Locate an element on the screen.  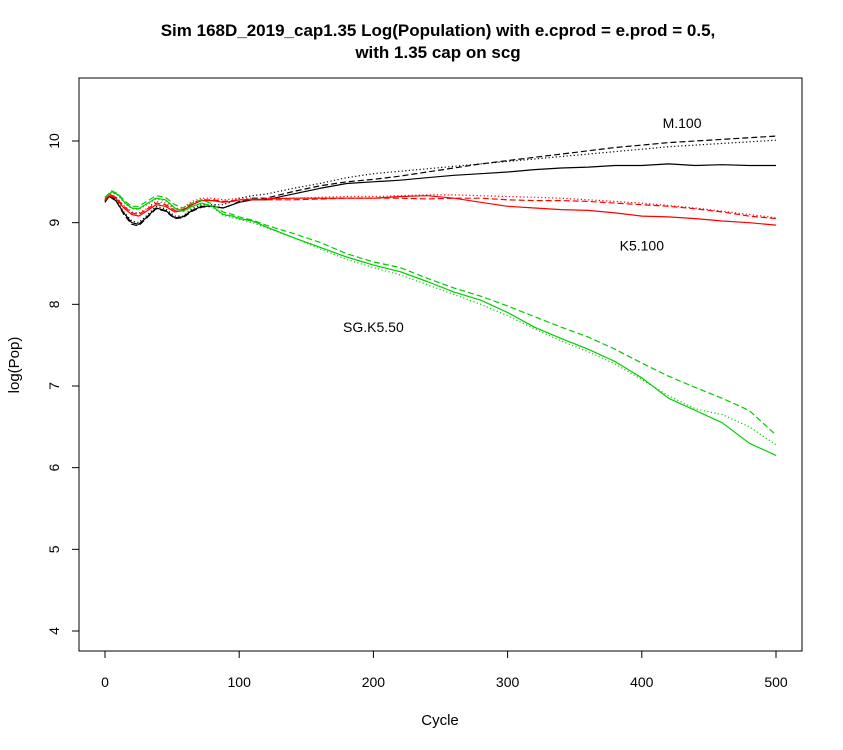
series-line-red-dashed is located at coordinates (440, 206).